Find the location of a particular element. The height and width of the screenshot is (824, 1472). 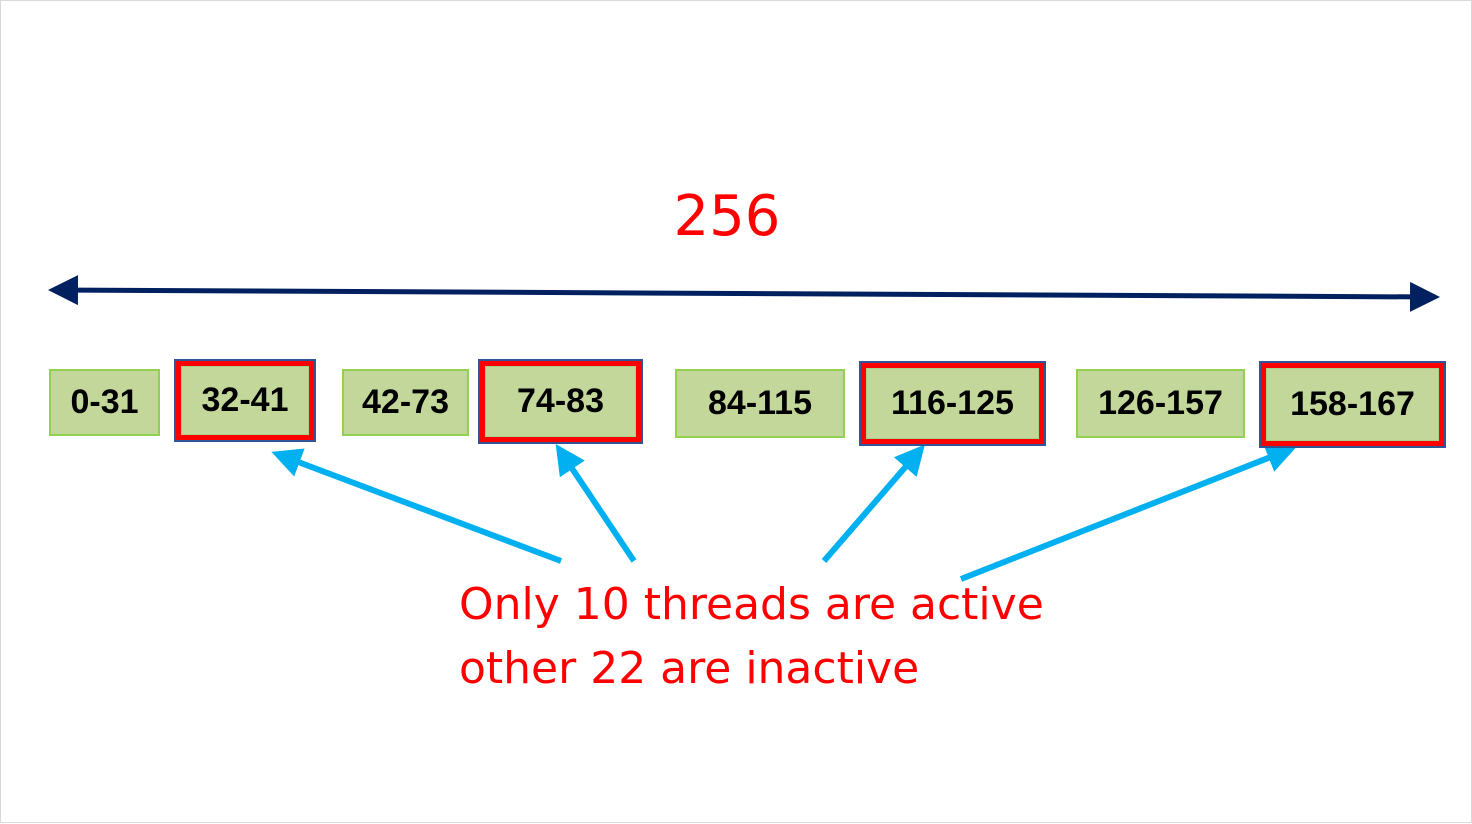

thread-block-158-167: 158-167 is located at coordinates (1352, 404).